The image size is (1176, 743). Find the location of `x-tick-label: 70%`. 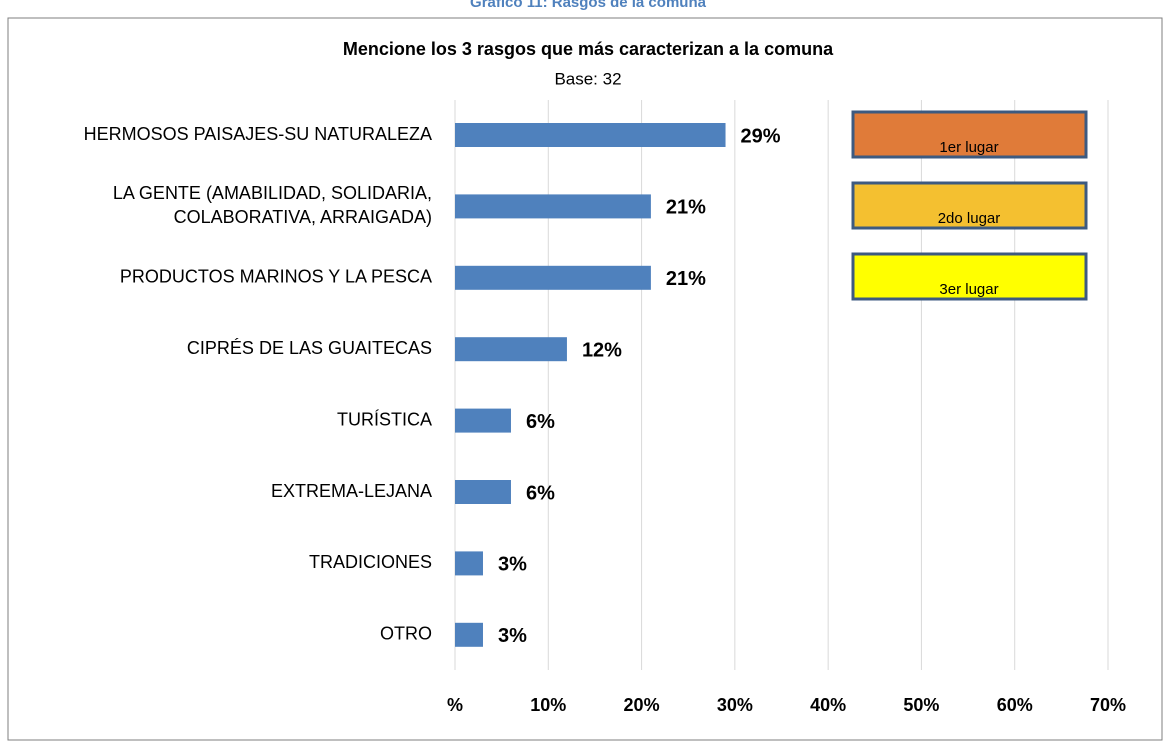

x-tick-label: 70% is located at coordinates (1108, 705).